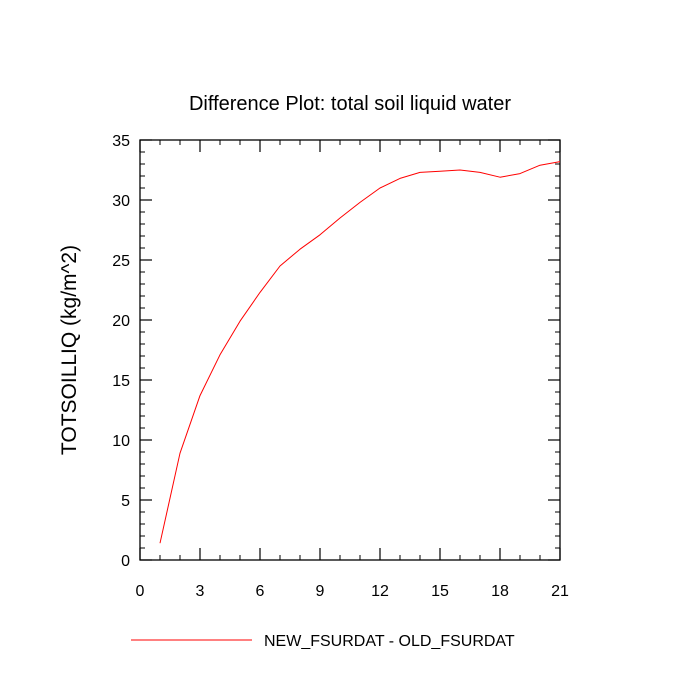 The image size is (700, 700). What do you see at coordinates (125, 561) in the screenshot?
I see `y-tick-label: 0` at bounding box center [125, 561].